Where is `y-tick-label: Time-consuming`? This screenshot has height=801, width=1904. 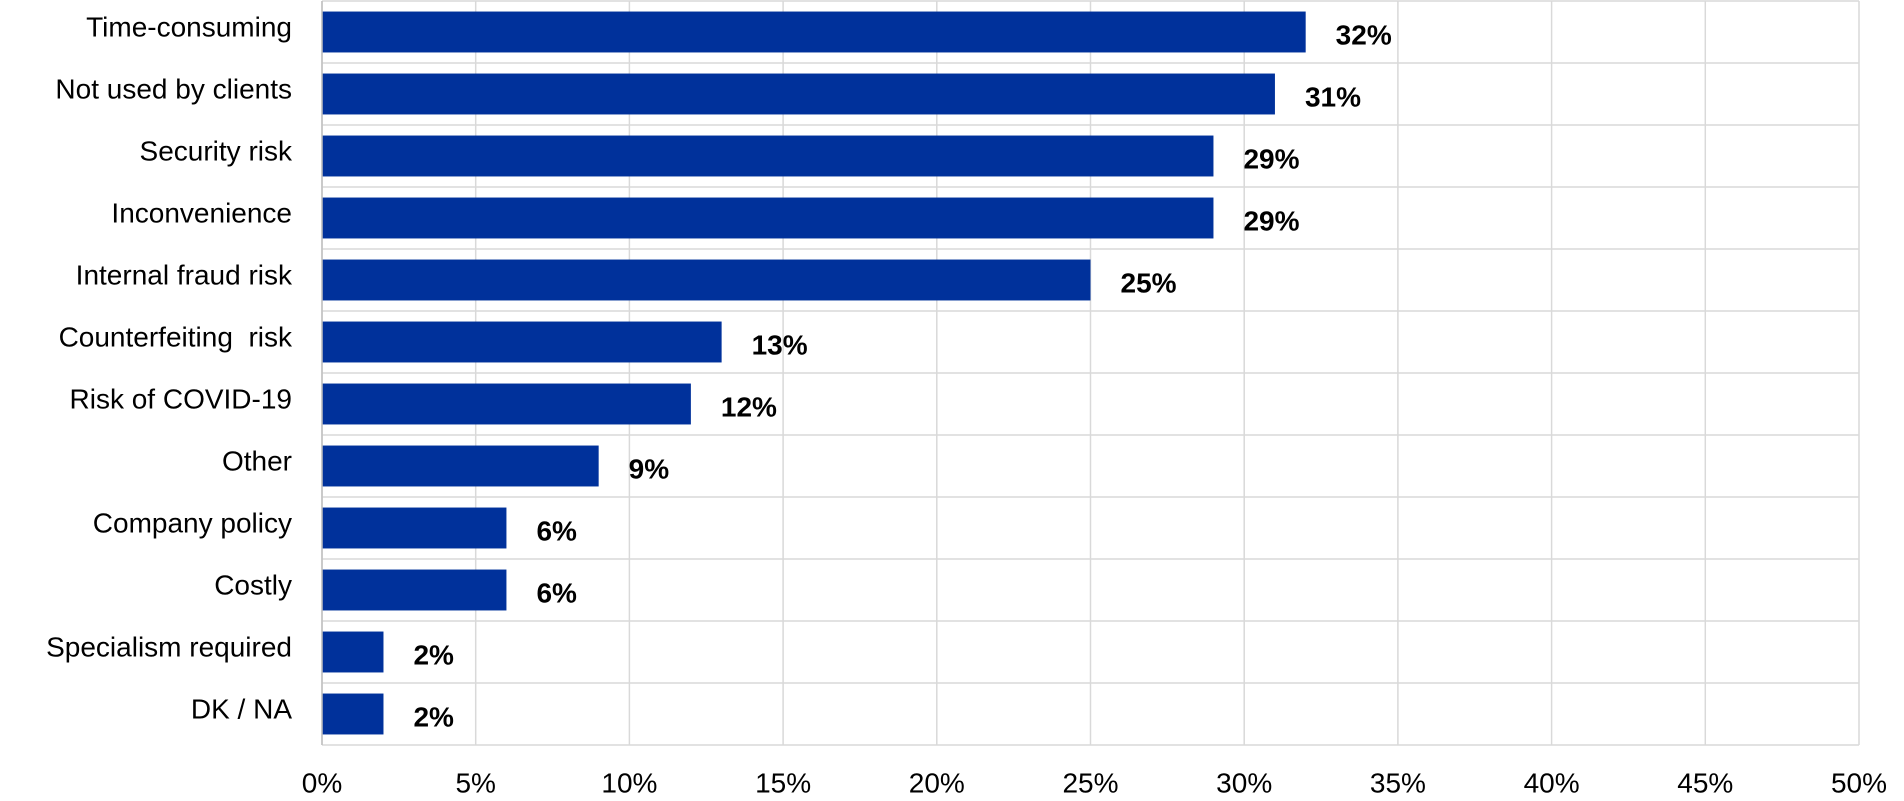
y-tick-label: Time-consuming is located at coordinates (189, 26).